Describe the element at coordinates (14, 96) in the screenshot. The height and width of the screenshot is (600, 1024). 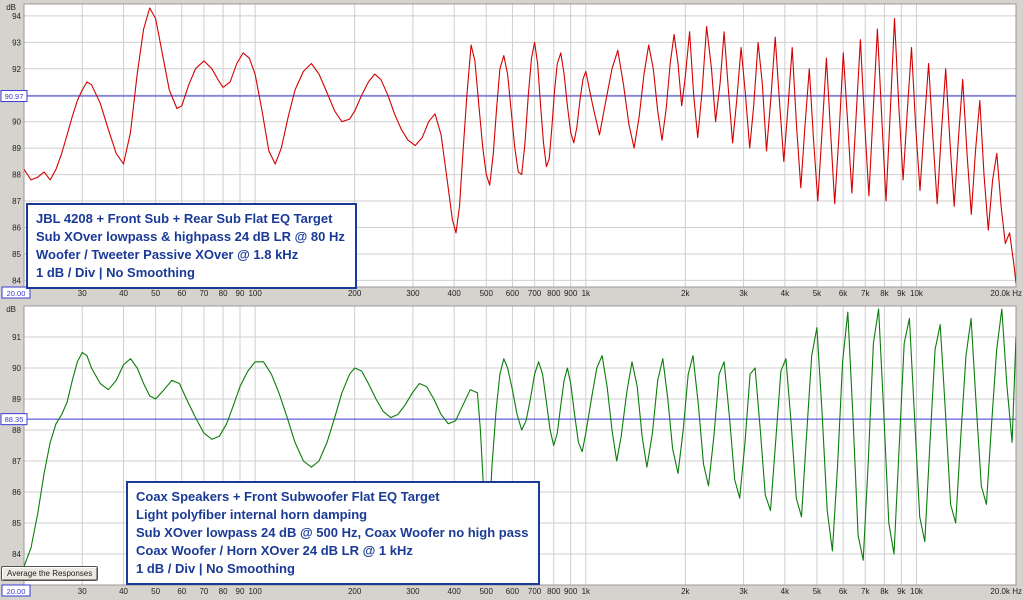
I see `svg-text: 90.97` at that location.